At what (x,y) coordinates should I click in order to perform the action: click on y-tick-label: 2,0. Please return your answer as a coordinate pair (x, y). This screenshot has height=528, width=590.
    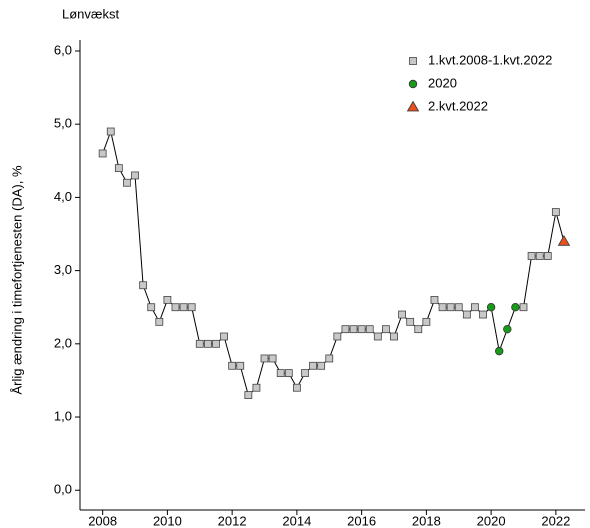
    Looking at the image, I should click on (63, 342).